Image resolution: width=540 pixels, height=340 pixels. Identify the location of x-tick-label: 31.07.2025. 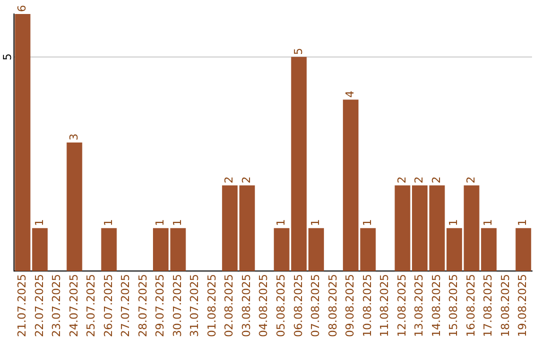
(195, 306).